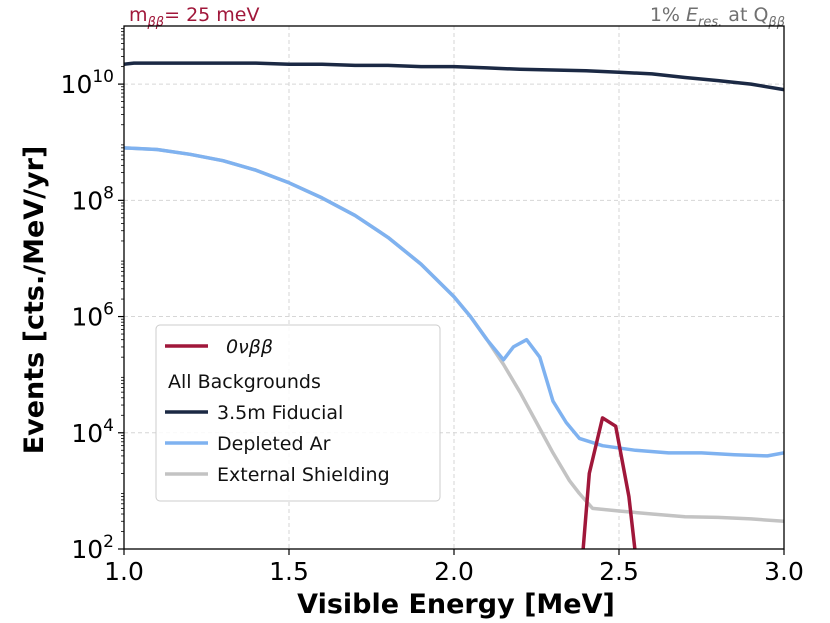 The width and height of the screenshot is (830, 623). What do you see at coordinates (619, 571) in the screenshot?
I see `x-tick-label: 2.5` at bounding box center [619, 571].